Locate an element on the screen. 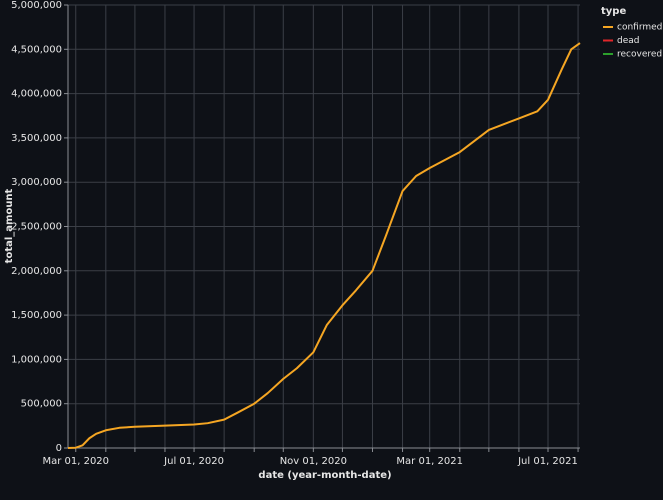 This screenshot has height=500, width=663. legend-label: dead is located at coordinates (628, 41).